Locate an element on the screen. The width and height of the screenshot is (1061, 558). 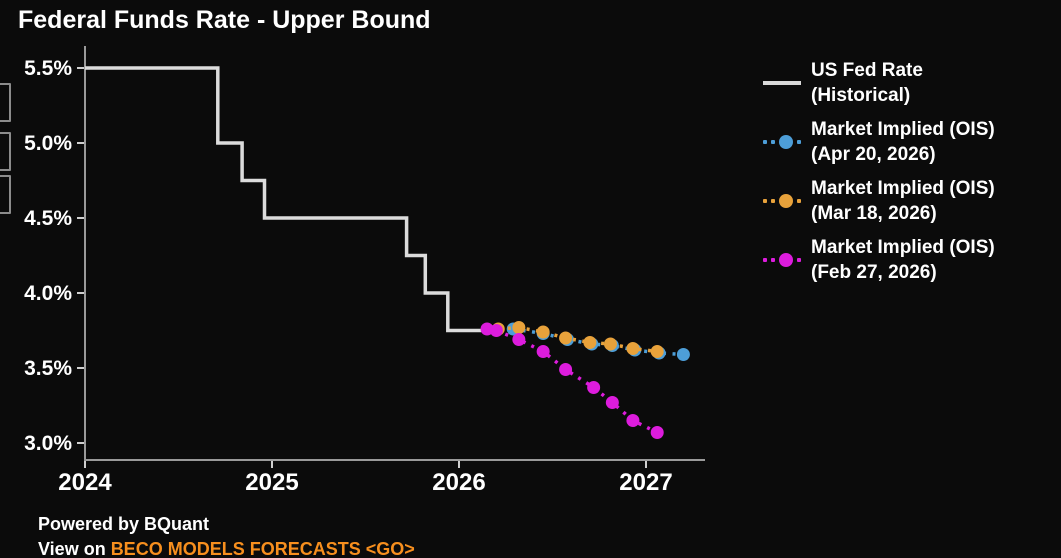
y-tick-label: 4.0% is located at coordinates (48, 293).